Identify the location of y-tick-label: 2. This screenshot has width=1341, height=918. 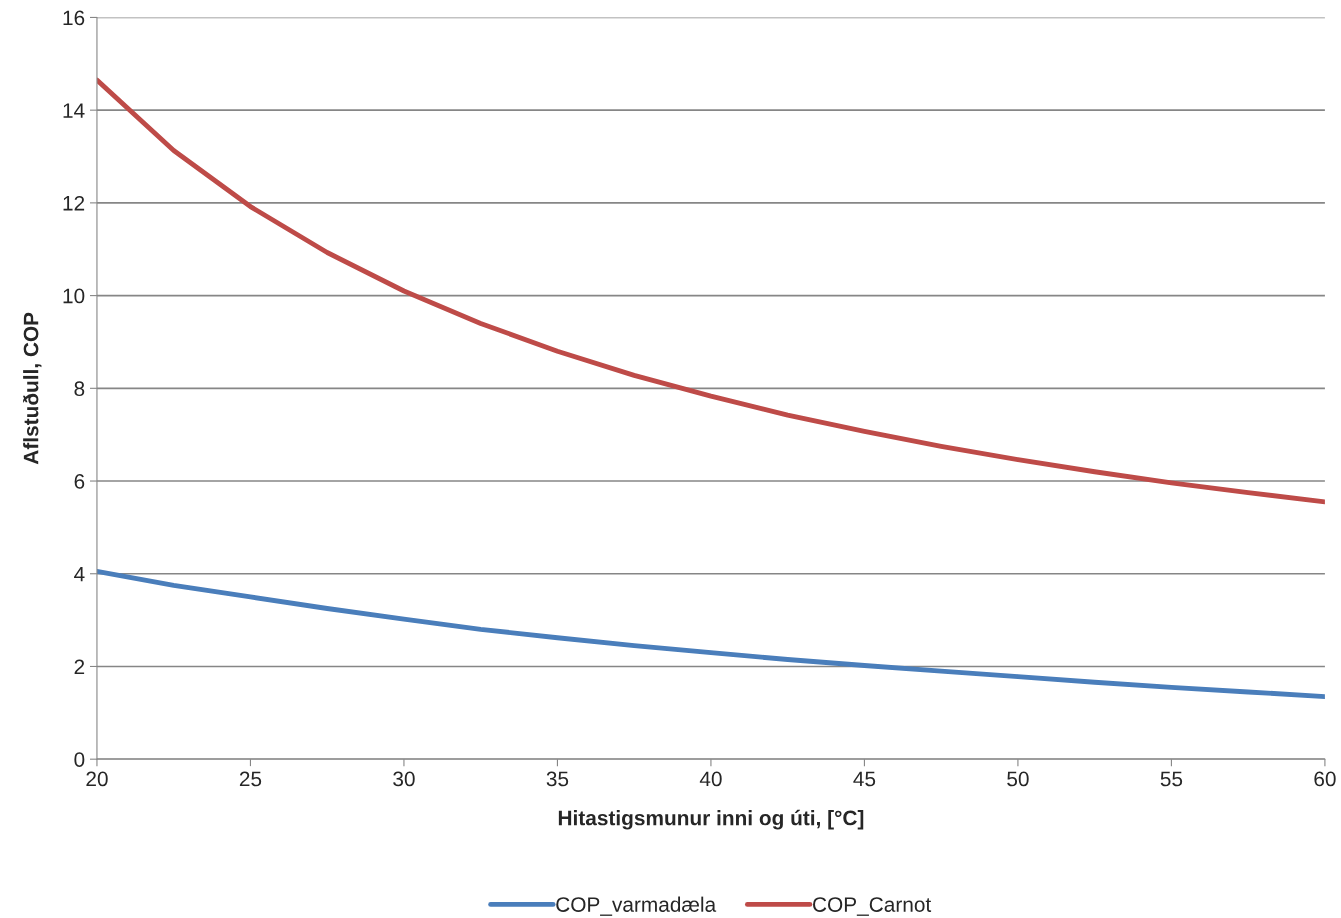
(79, 667).